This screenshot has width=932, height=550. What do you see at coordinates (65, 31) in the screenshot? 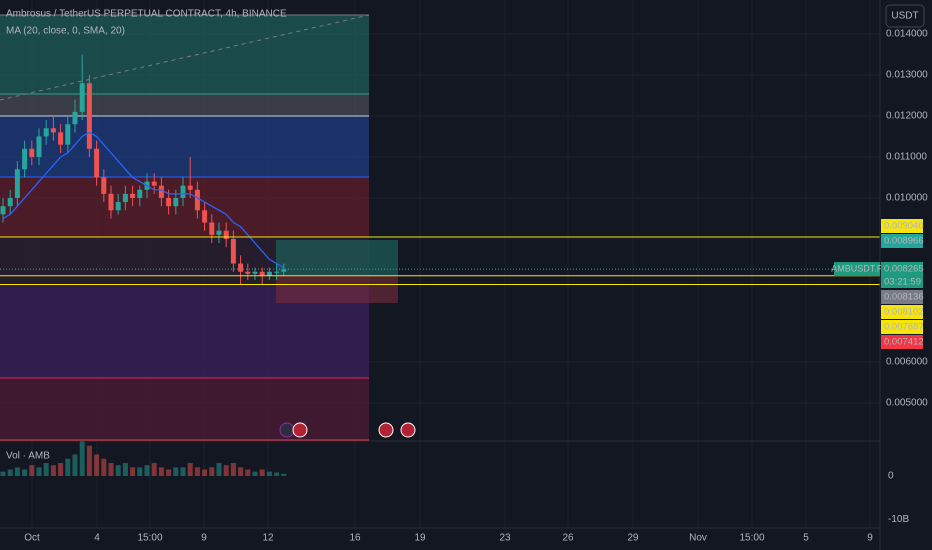
I see `indicator-label: MA (20, close, 0, SMA, 20)` at bounding box center [65, 31].